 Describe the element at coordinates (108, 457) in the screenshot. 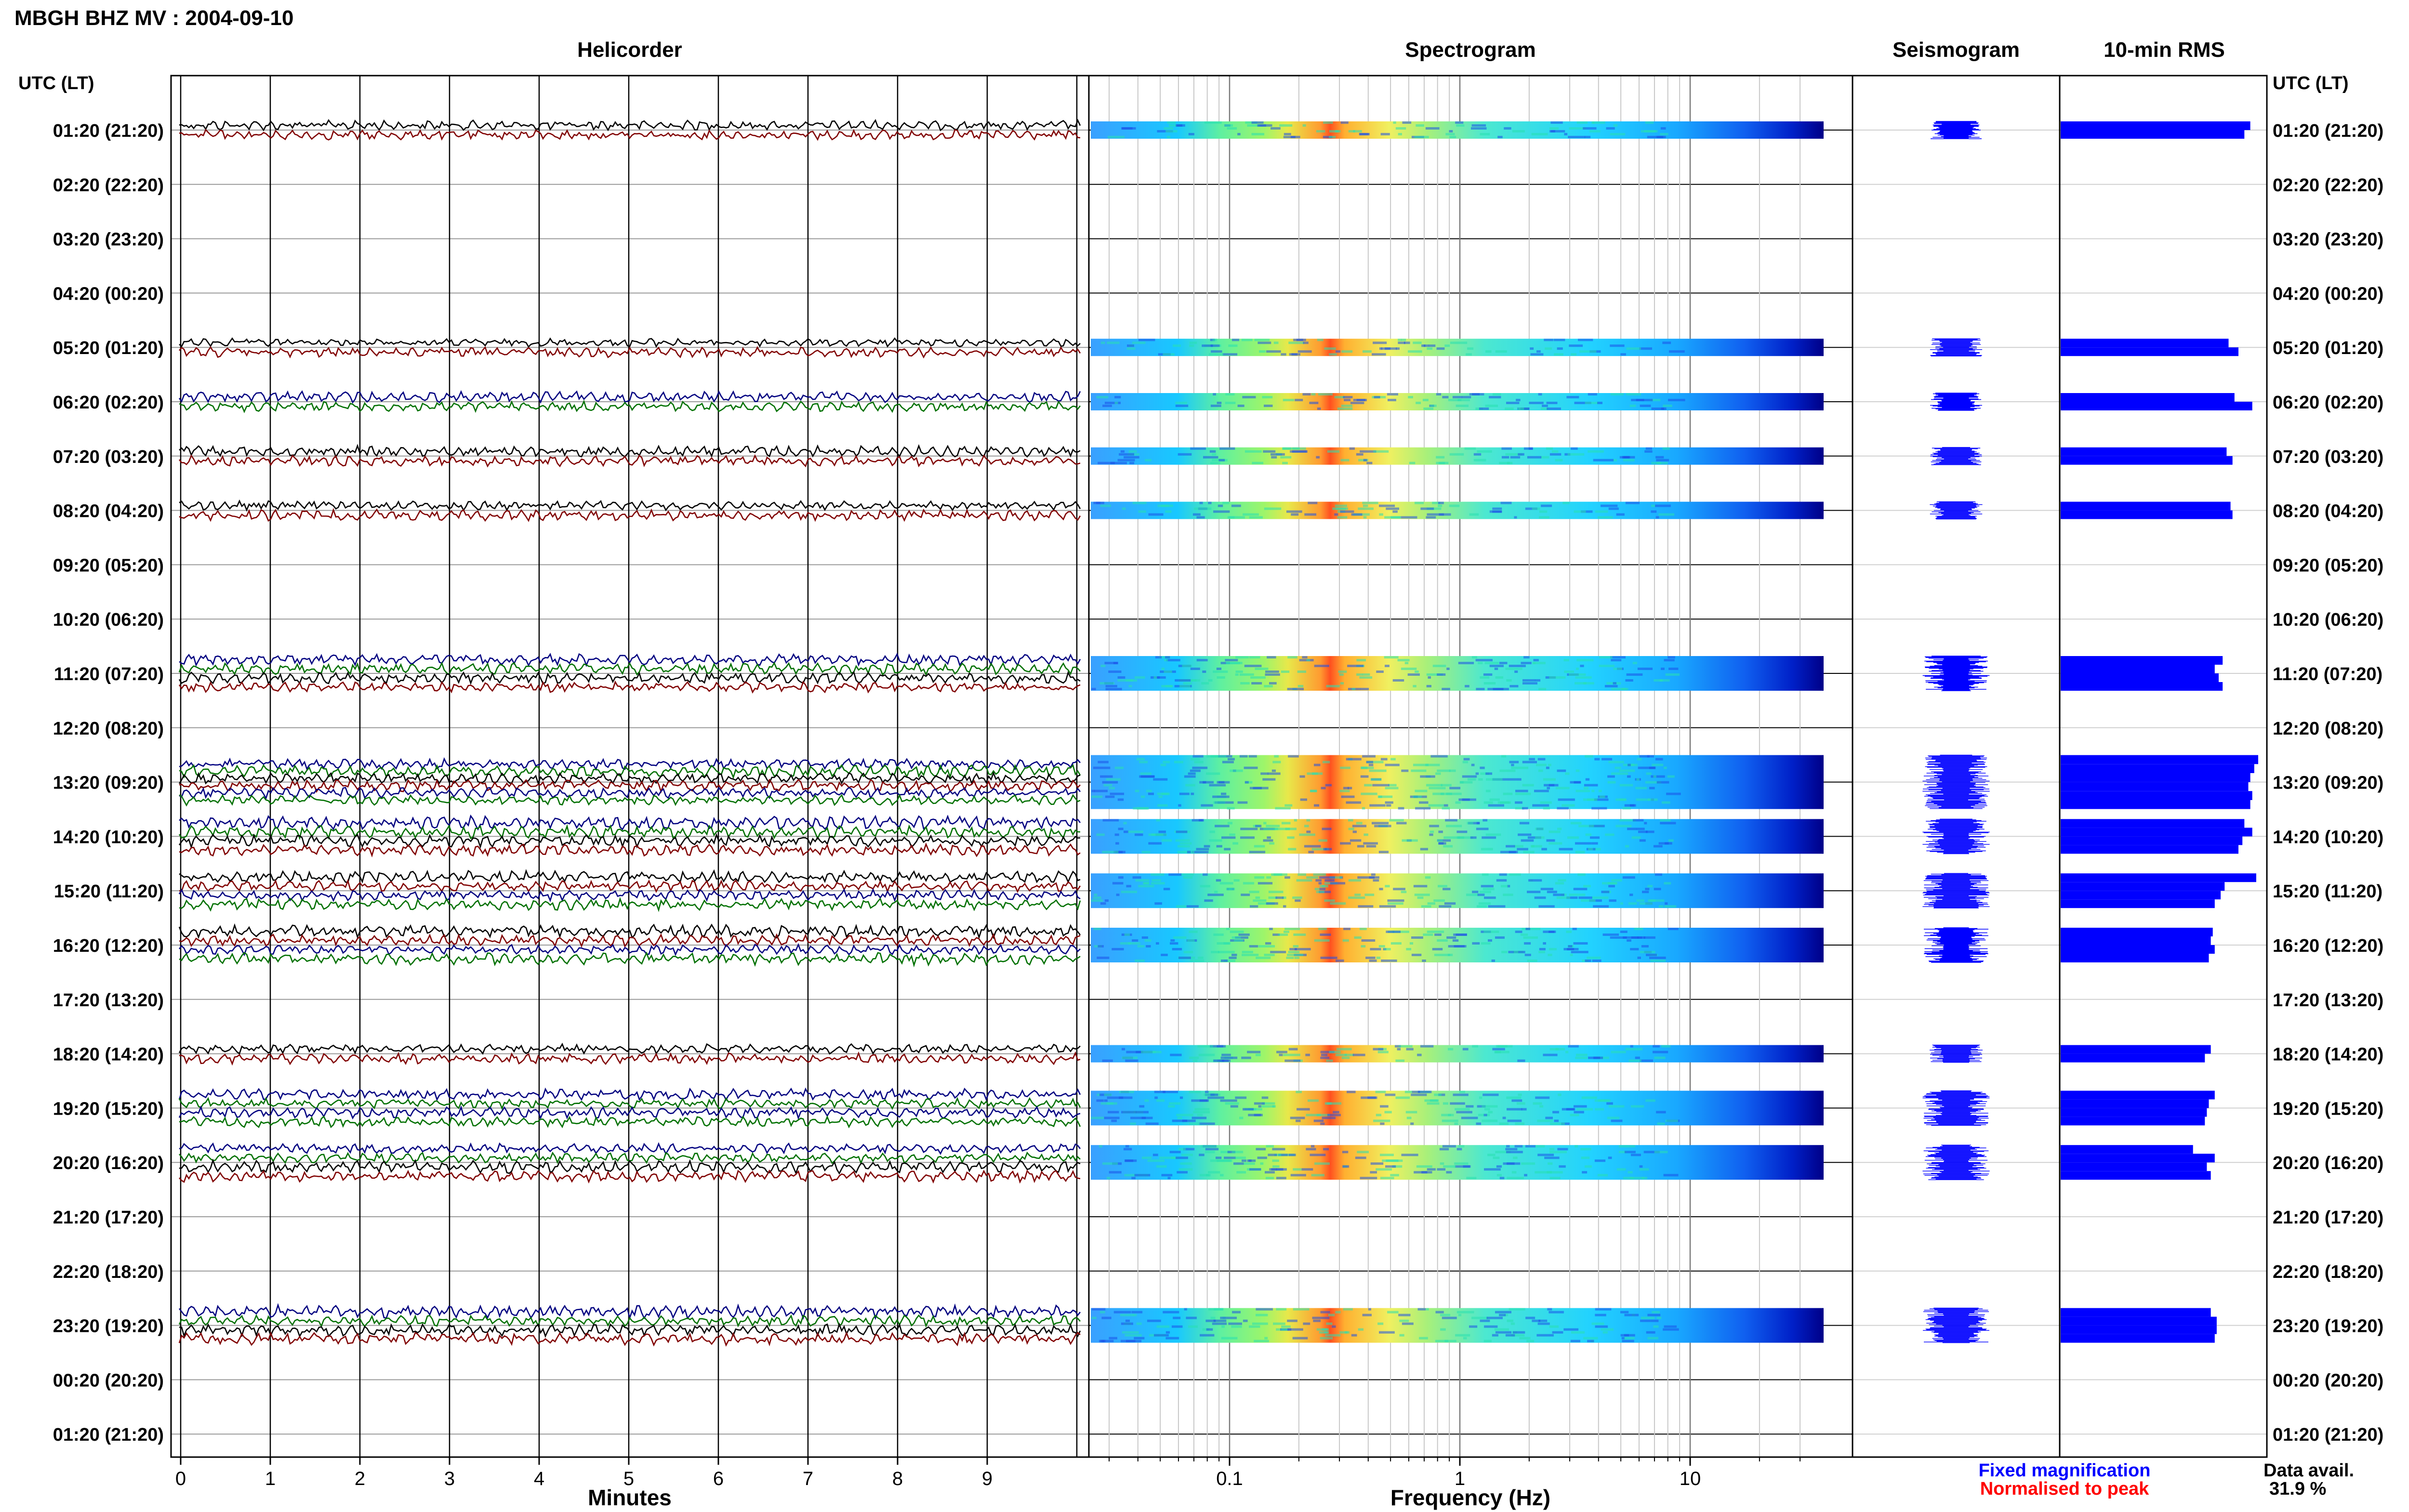

I see `time-label-left: 07:20 (03:20)` at that location.